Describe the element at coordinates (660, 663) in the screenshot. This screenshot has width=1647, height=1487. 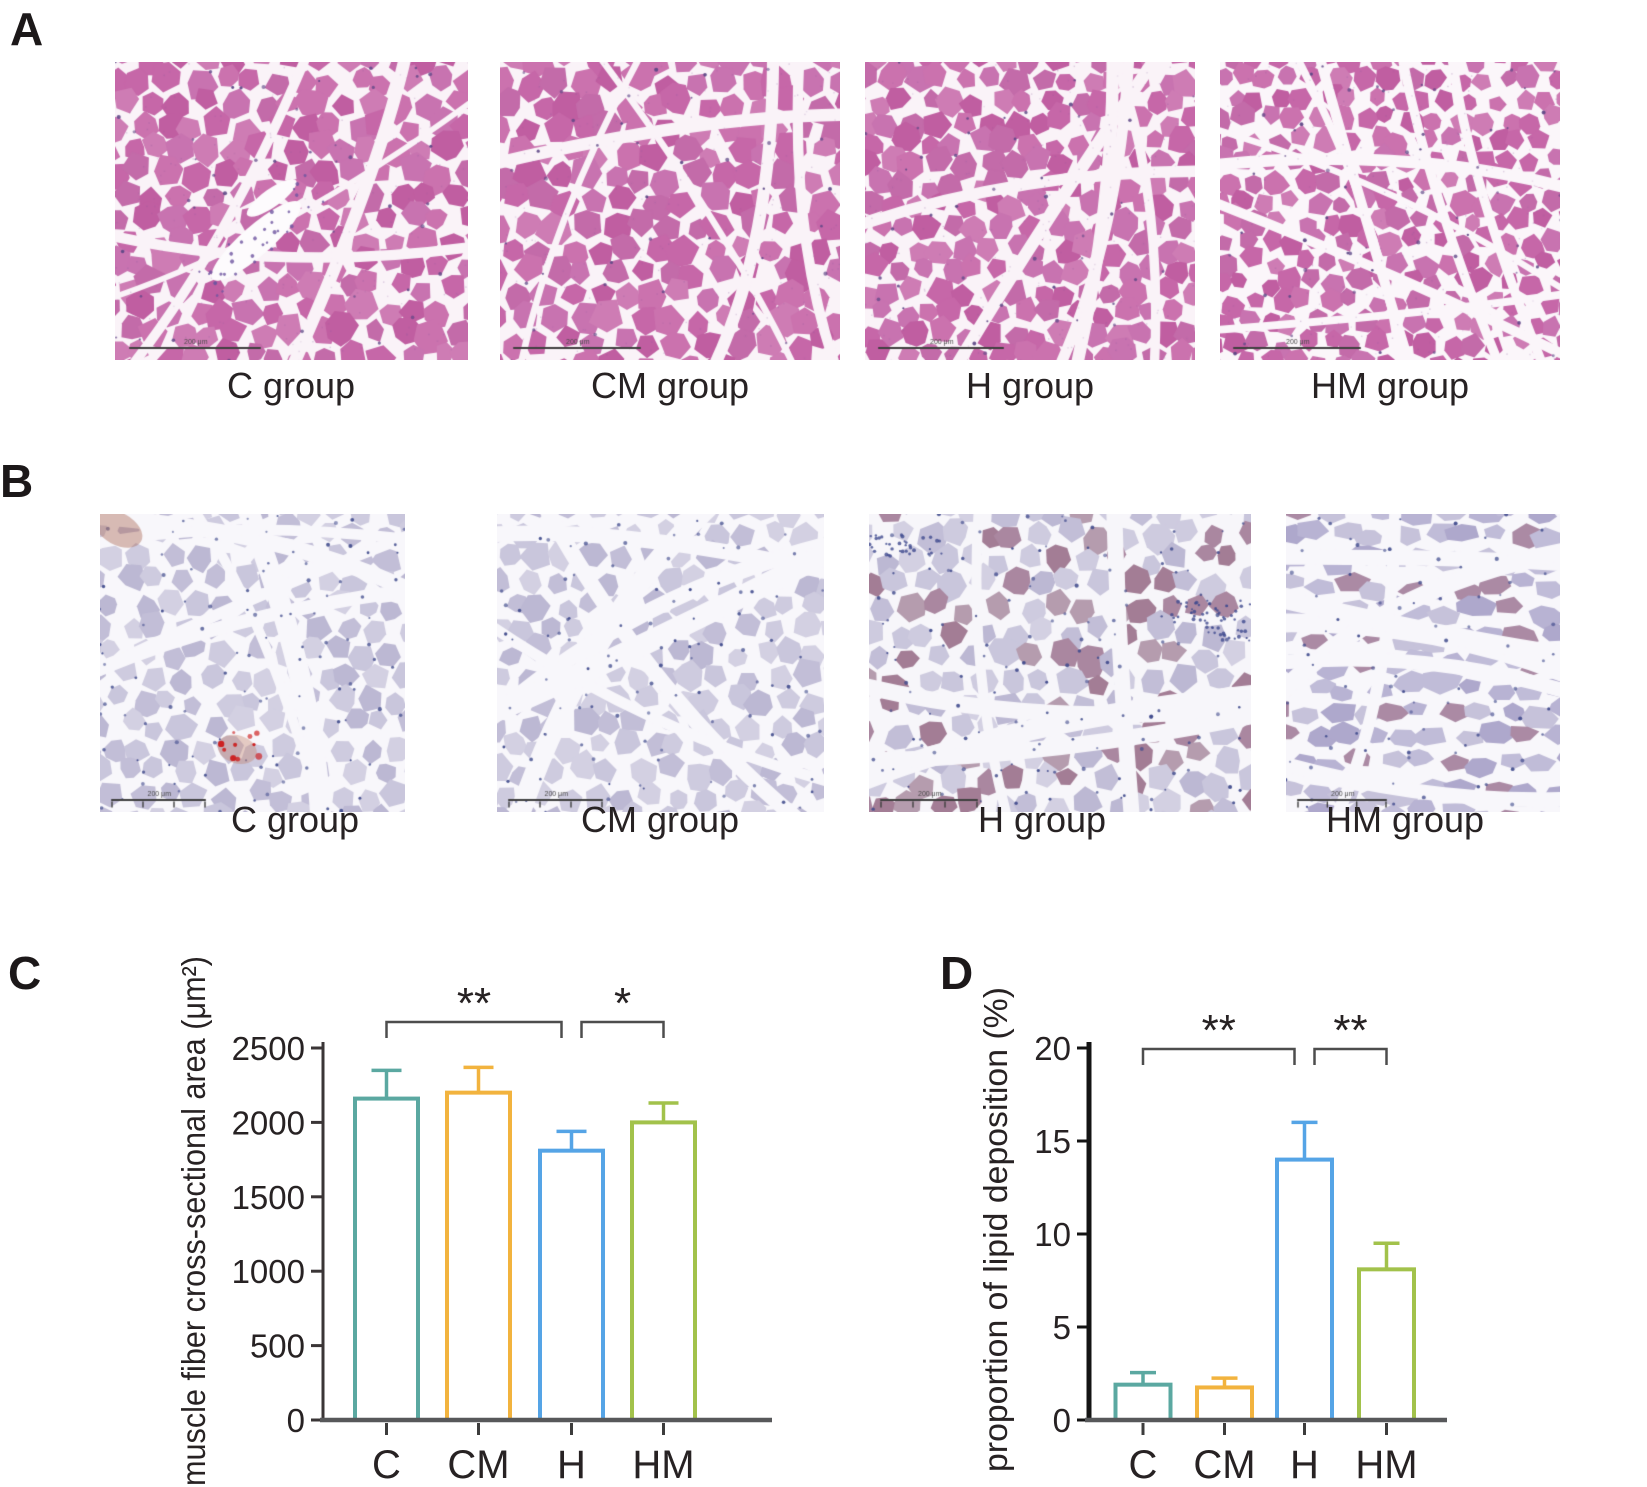
I see `micrograph-lipid-cm-group` at that location.